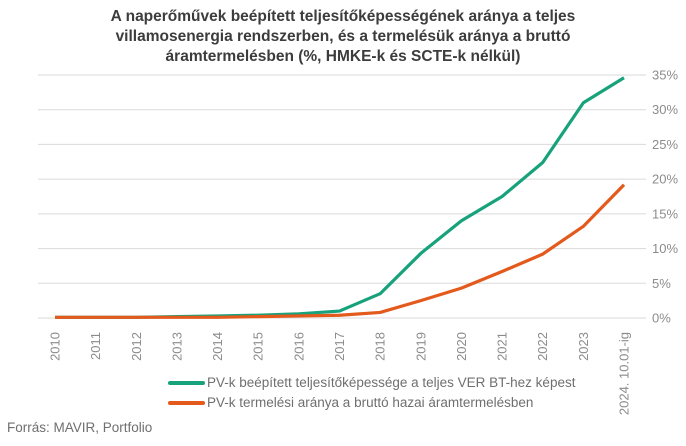 This screenshot has height=446, width=686. What do you see at coordinates (461, 346) in the screenshot?
I see `x-tick-label: 2020` at bounding box center [461, 346].